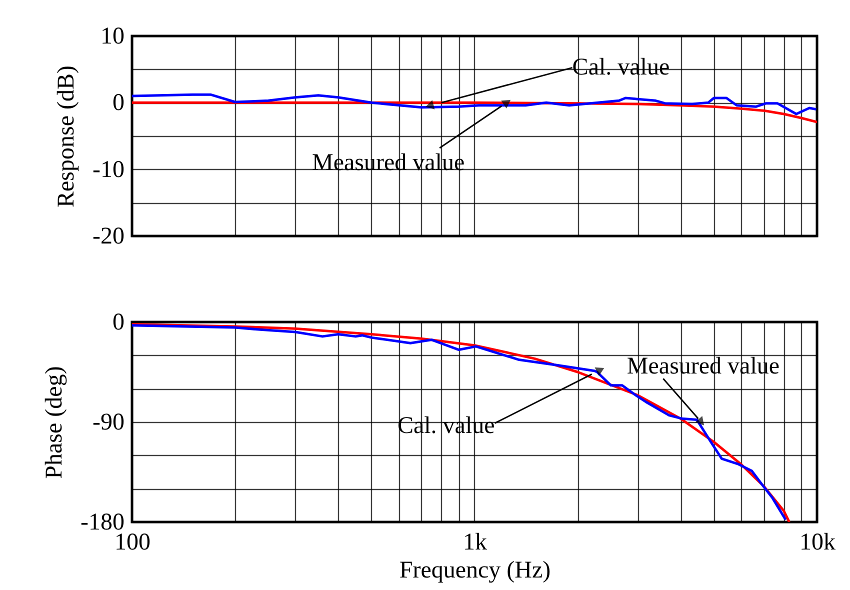 This screenshot has height=590, width=850. I want to click on y-axis-title: Phase (deg), so click(55, 422).